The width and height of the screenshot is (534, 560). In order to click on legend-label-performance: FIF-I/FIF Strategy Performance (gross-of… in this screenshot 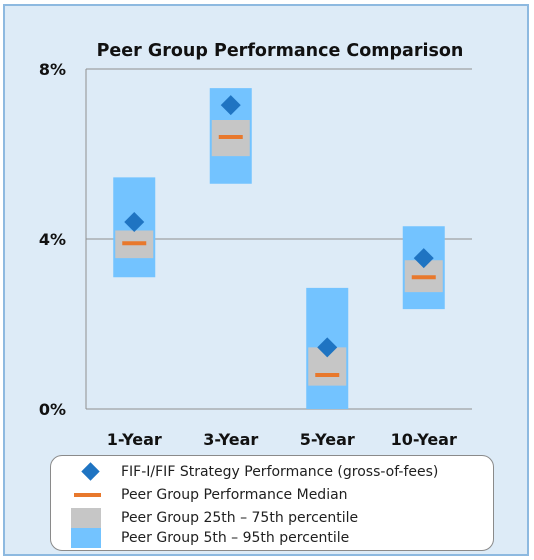, I will do `click(280, 472)`.